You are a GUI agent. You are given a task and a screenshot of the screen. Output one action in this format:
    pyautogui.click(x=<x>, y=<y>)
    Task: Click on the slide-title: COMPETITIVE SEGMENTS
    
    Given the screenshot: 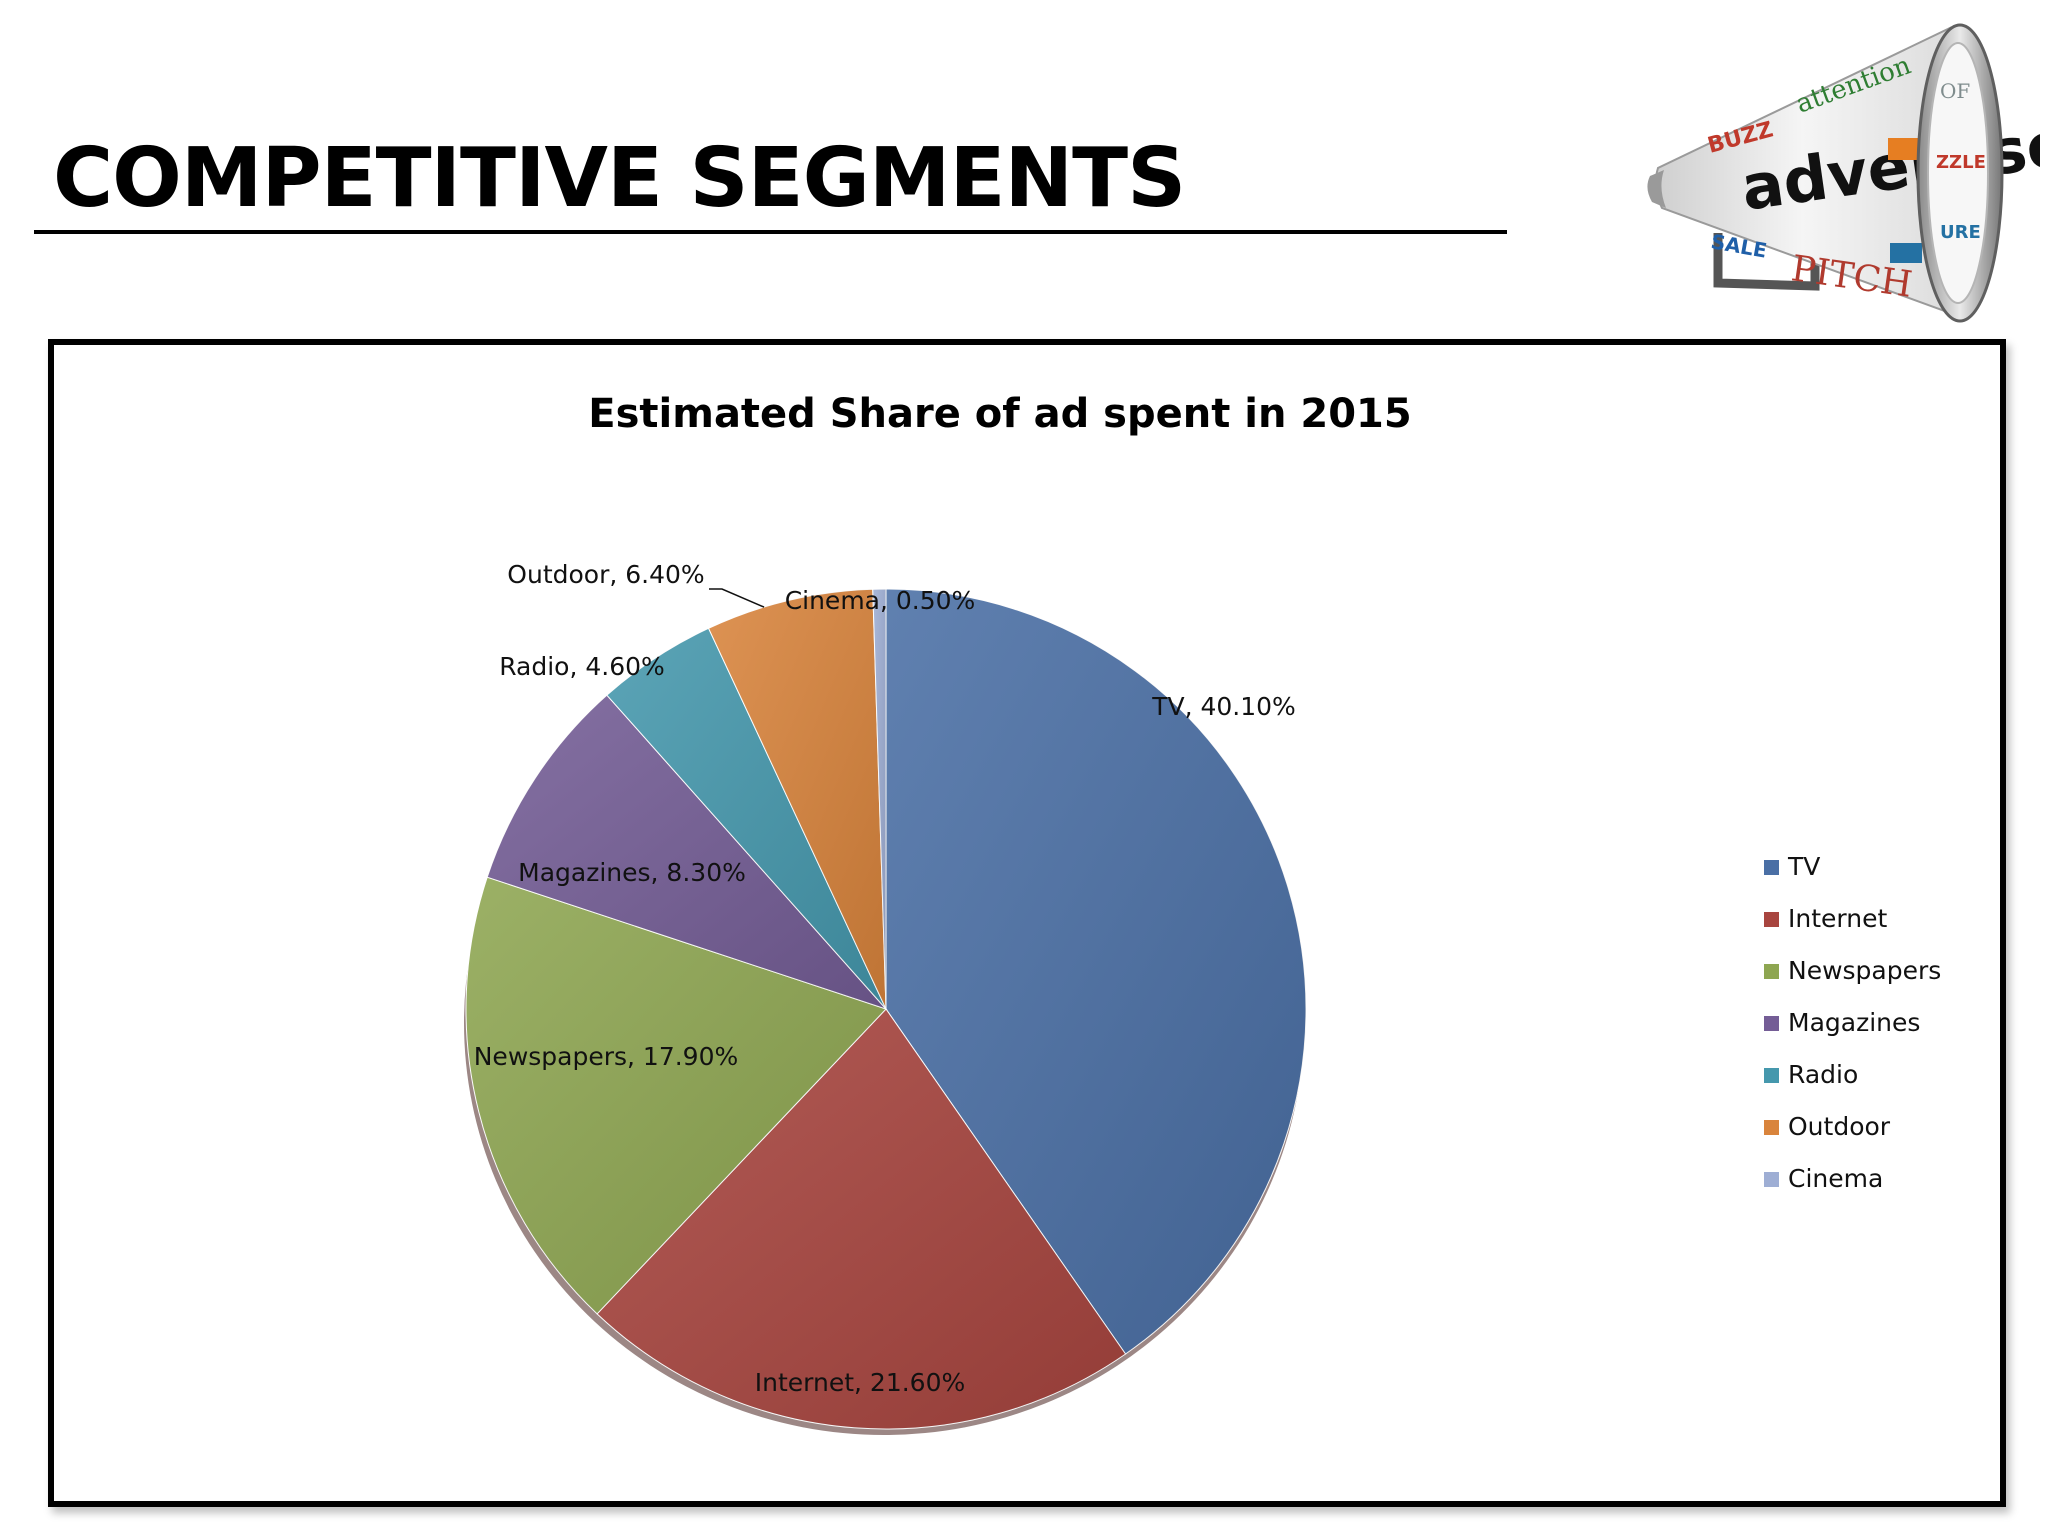 What is the action you would take?
    pyautogui.click(x=619, y=178)
    